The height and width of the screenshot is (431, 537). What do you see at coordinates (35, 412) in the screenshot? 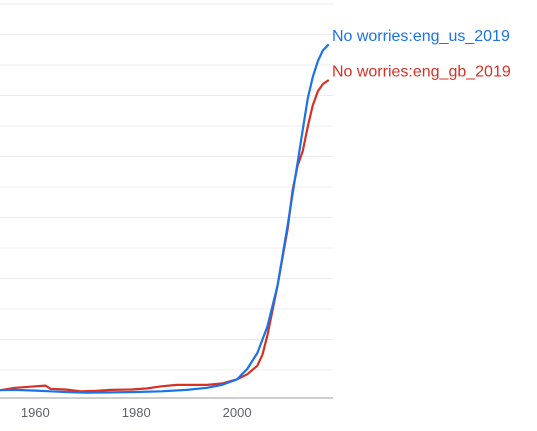
I see `x-tick-label-1960: 1960` at bounding box center [35, 412].